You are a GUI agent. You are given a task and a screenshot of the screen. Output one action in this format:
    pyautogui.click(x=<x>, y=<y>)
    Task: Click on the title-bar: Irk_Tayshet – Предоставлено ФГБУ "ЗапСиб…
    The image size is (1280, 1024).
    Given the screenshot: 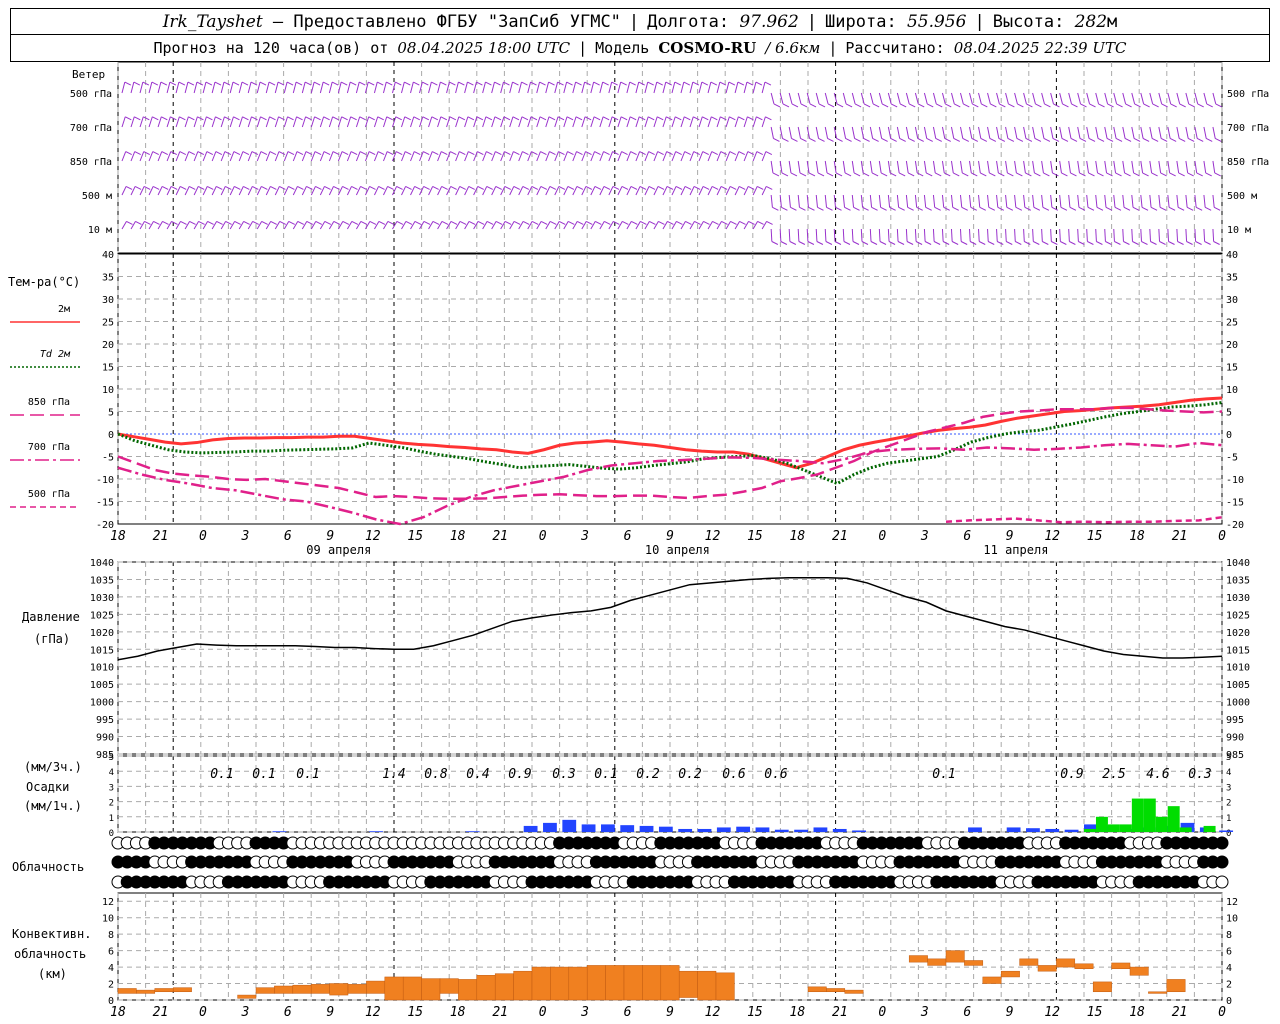 What is the action you would take?
    pyautogui.click(x=640, y=22)
    